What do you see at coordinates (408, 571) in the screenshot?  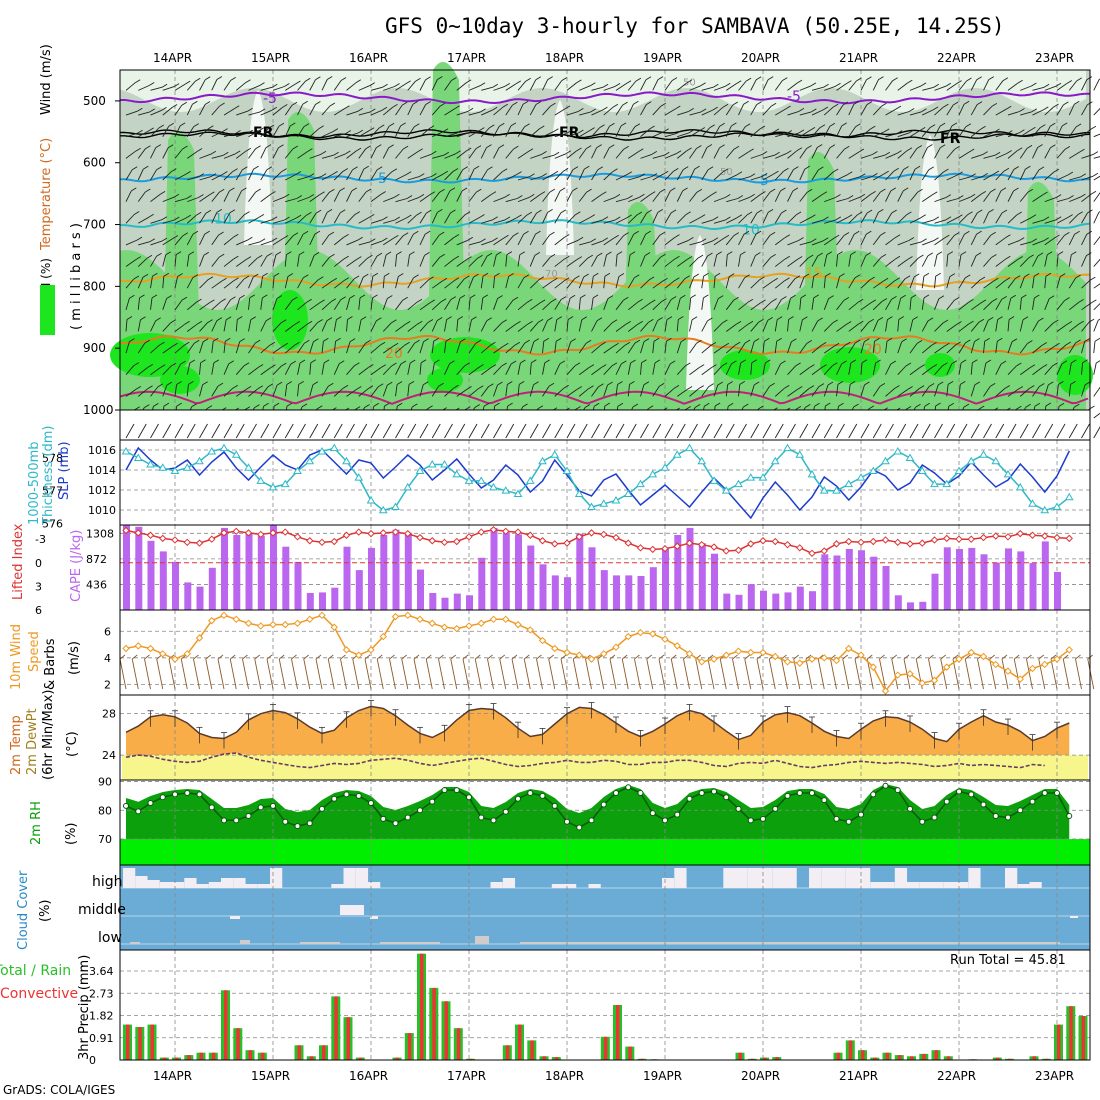 I see `cape-bar` at bounding box center [408, 571].